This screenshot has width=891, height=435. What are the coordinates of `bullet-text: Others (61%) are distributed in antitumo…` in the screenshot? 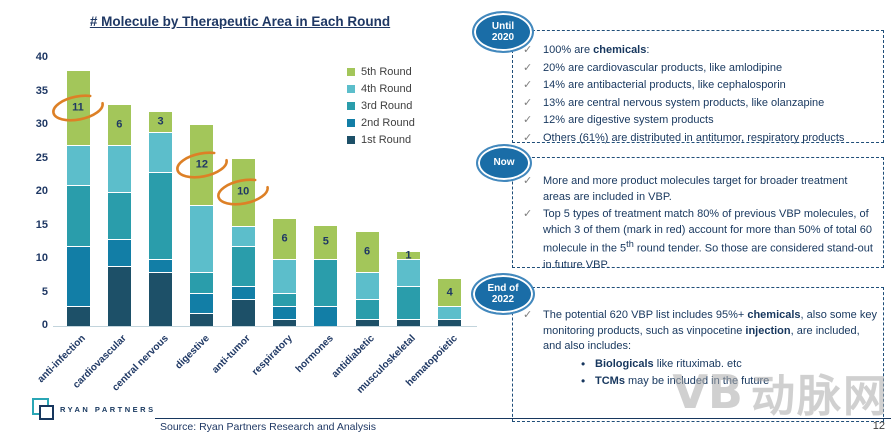 It's located at (694, 138).